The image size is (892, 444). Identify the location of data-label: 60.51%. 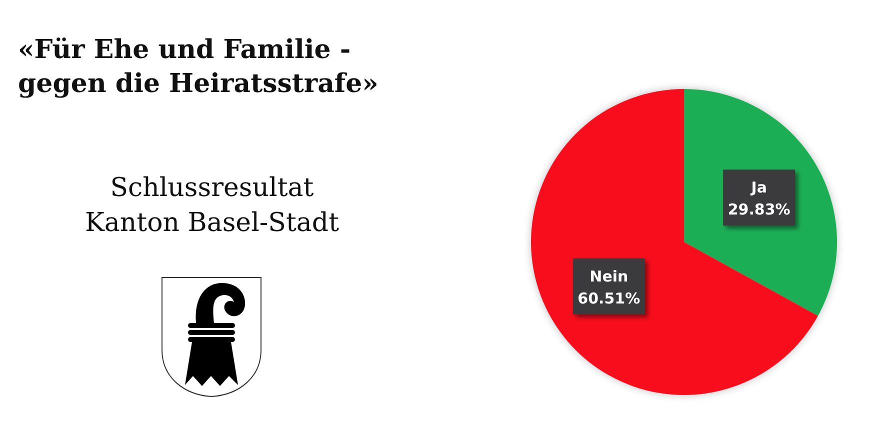
(609, 298).